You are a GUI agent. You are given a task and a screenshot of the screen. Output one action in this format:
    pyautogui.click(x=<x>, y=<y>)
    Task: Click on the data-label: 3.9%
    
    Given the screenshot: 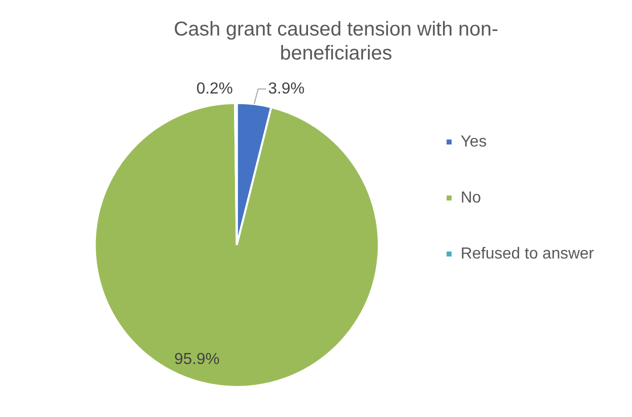 What is the action you would take?
    pyautogui.click(x=286, y=89)
    